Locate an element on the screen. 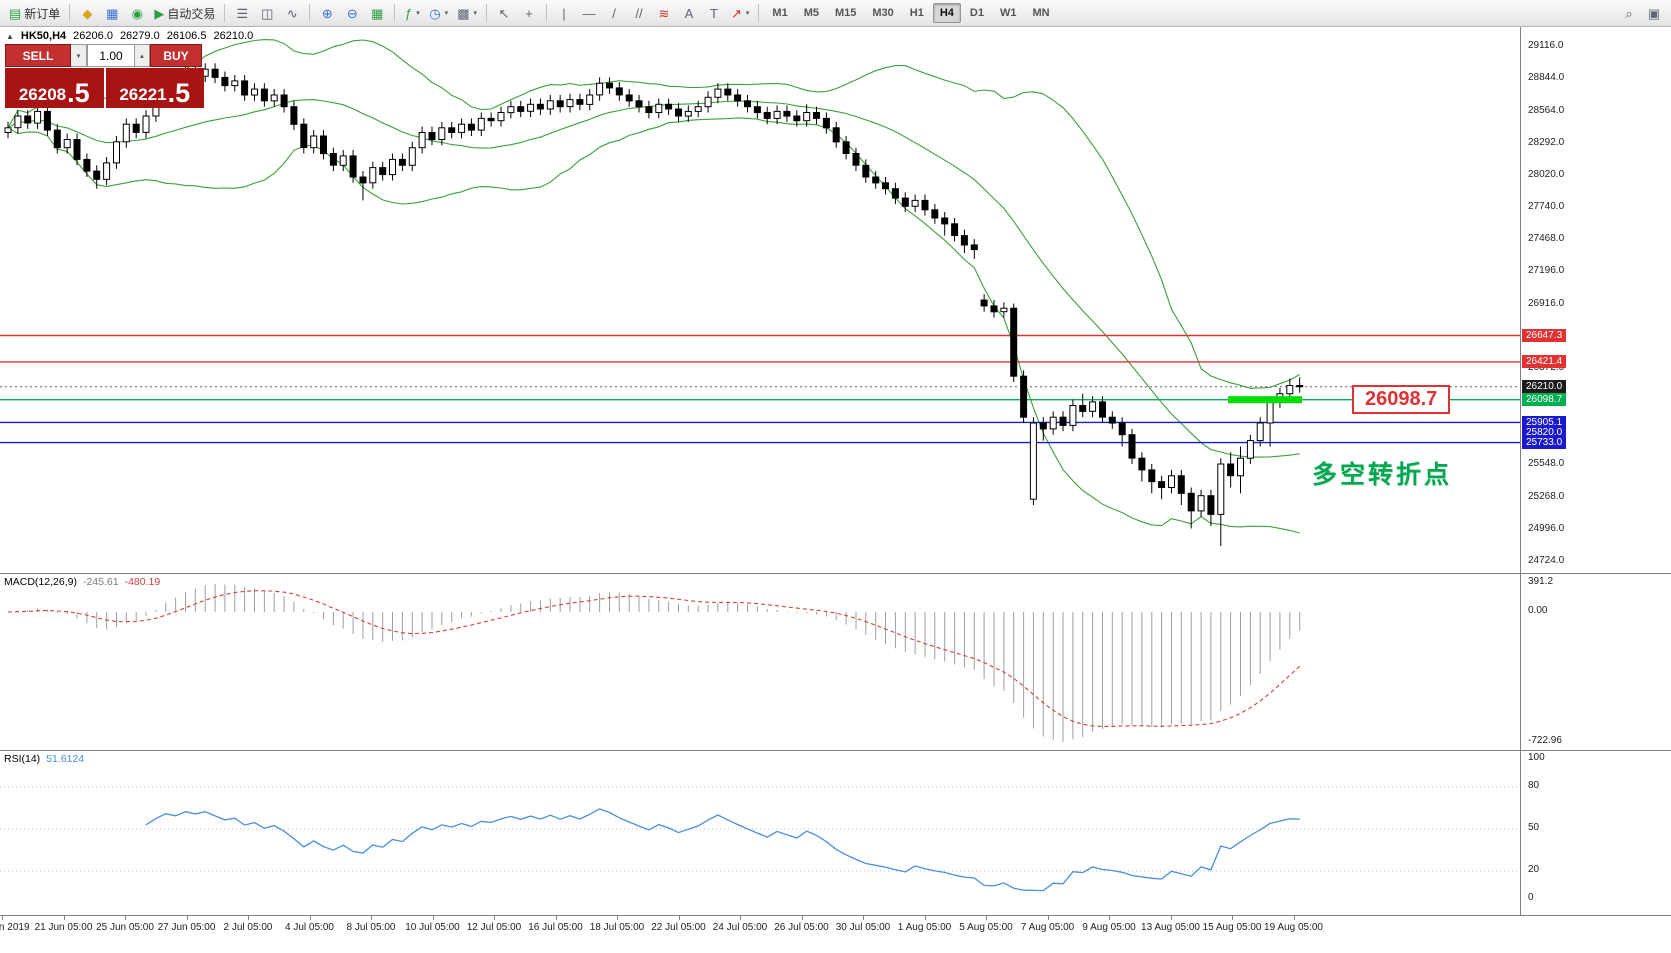  vertical-line-icon: | is located at coordinates (564, 13).